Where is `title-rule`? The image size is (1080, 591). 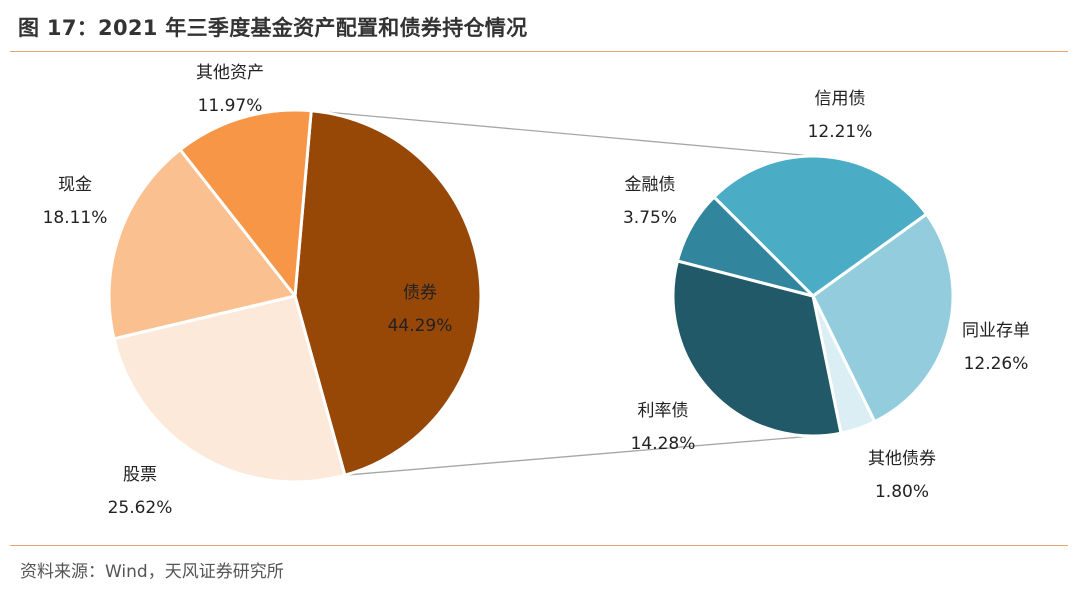
title-rule is located at coordinates (539, 51).